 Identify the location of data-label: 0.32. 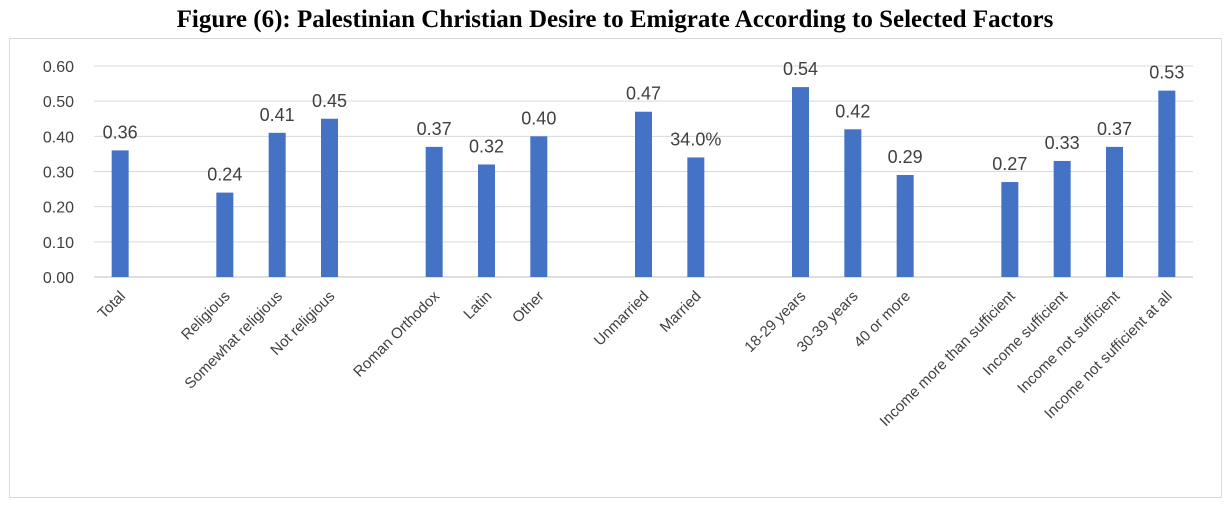
(486, 146).